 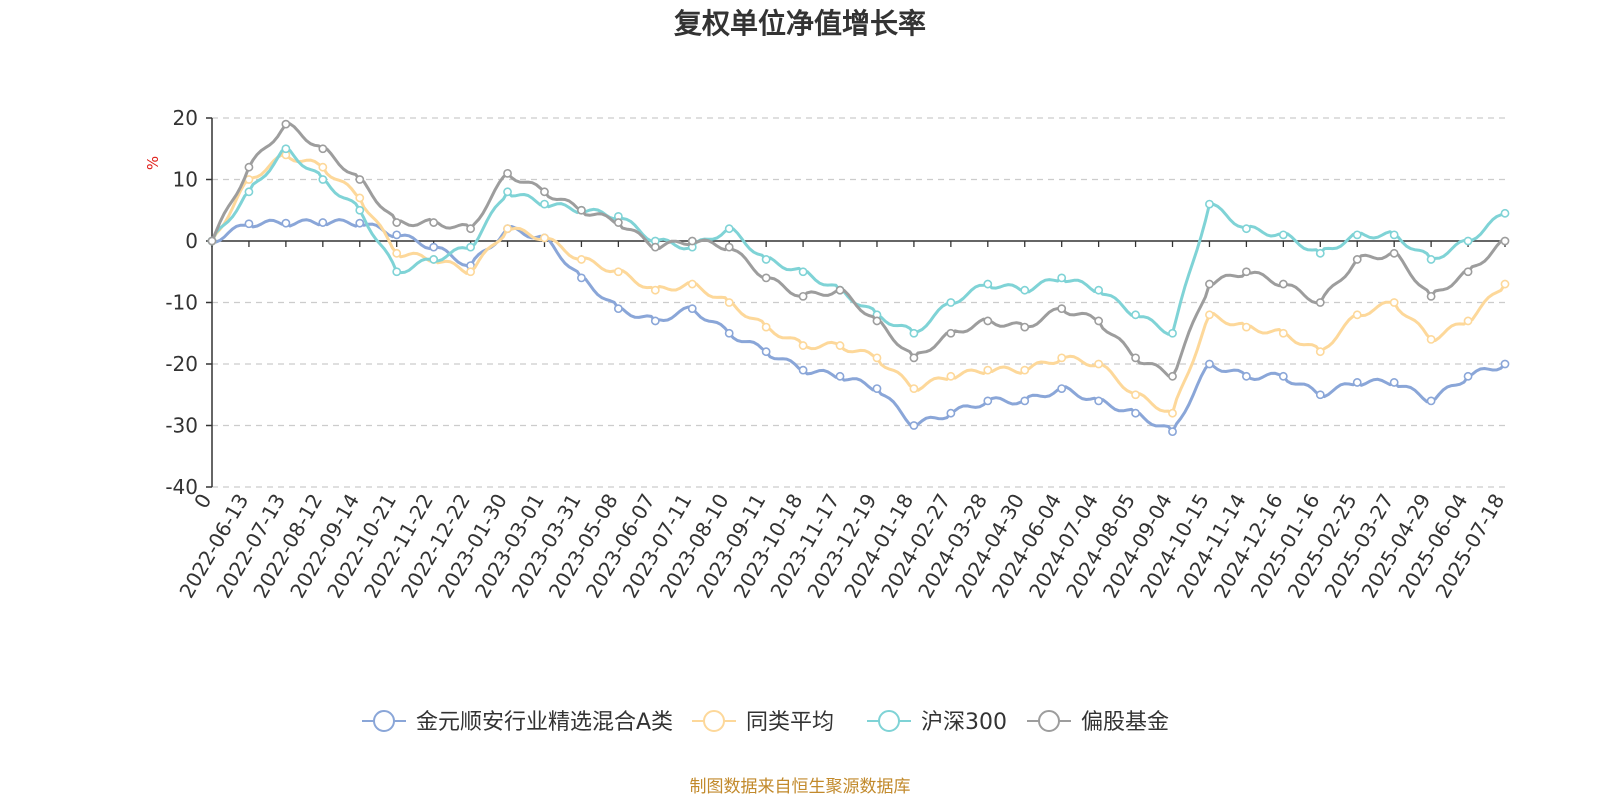 What do you see at coordinates (544, 722) in the screenshot?
I see `legend-label-0: 金元顺安行业精选混合A类` at bounding box center [544, 722].